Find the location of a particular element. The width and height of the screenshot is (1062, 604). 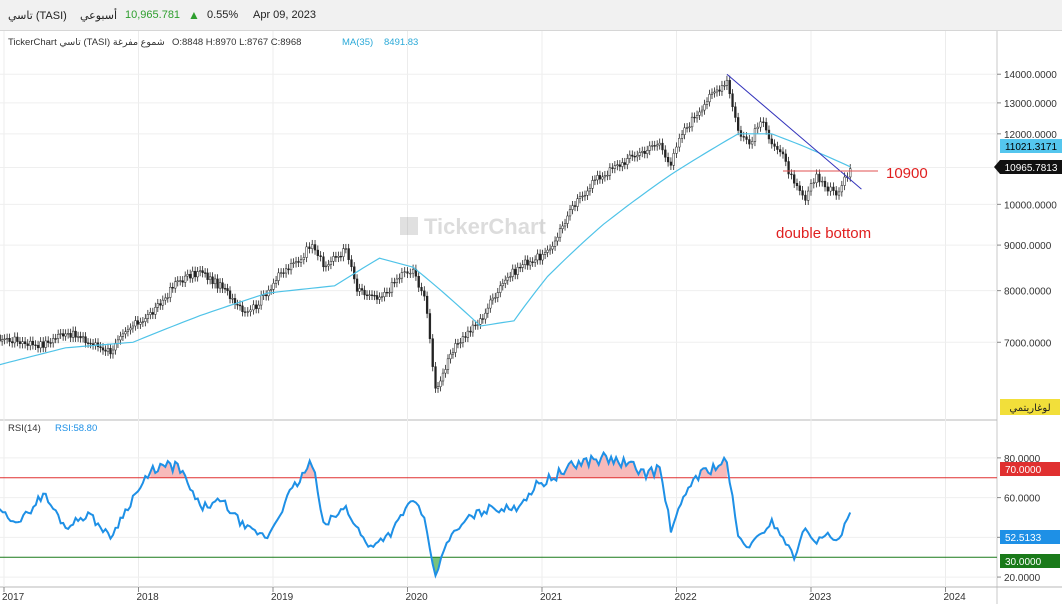

time-tick-label: 2022 is located at coordinates (686, 597).